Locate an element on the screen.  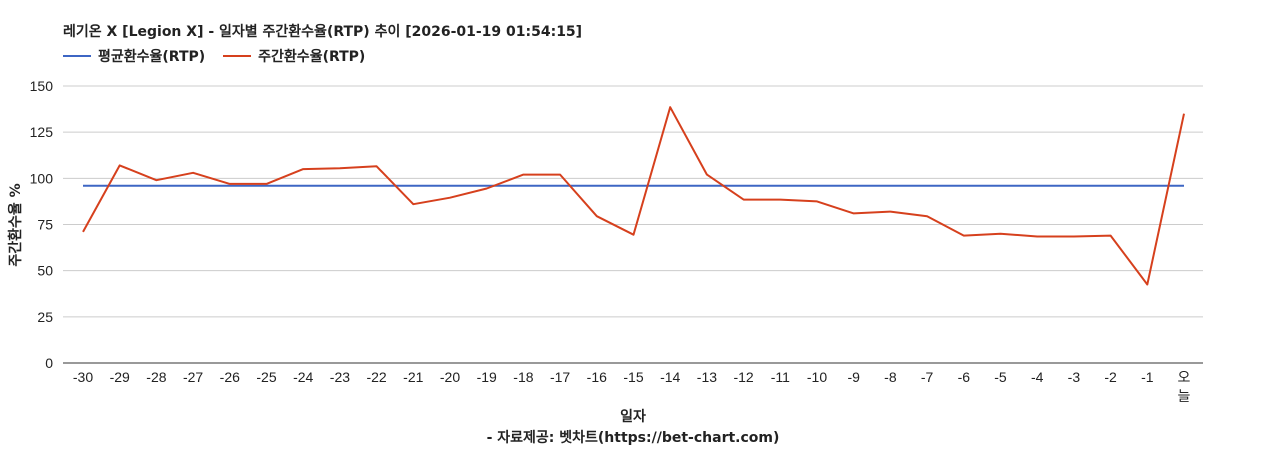
x-tick-label: -5 is located at coordinates (1000, 377).